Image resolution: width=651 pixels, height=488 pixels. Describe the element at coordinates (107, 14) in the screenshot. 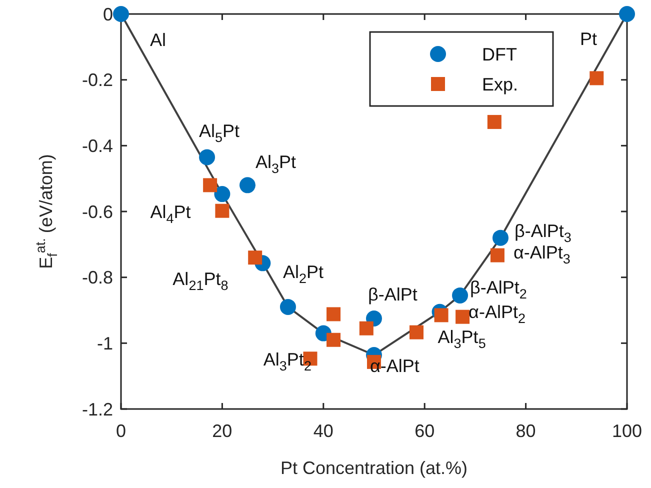

I see `y-tick-label: 0` at that location.